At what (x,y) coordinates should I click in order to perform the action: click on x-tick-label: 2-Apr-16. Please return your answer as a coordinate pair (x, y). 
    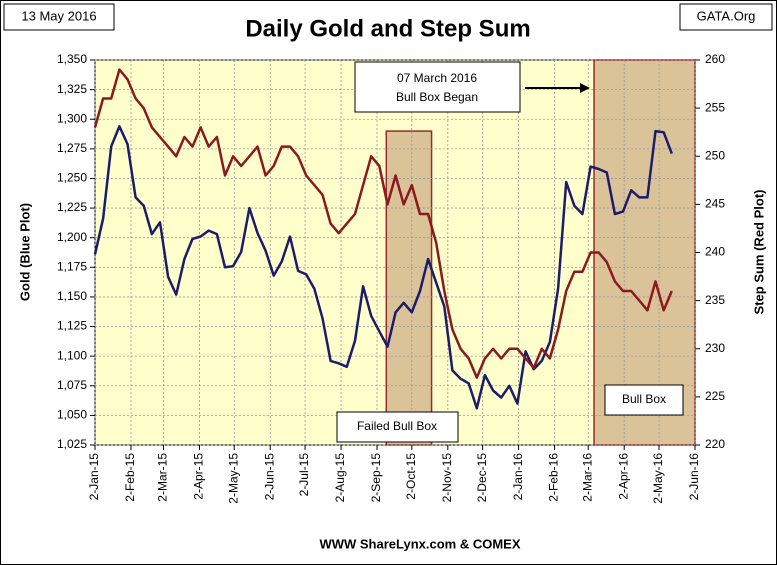
    Looking at the image, I should click on (623, 476).